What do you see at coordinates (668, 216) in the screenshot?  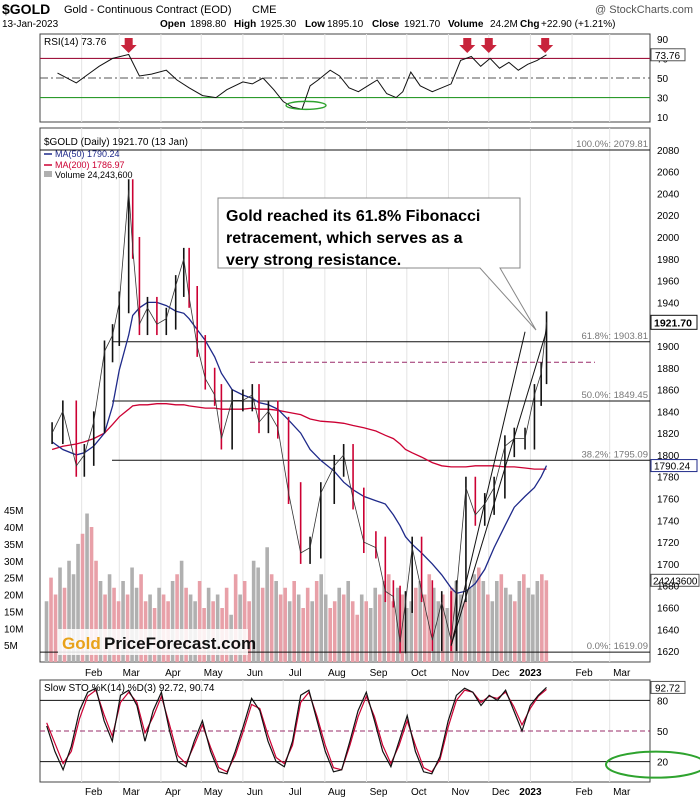 I see `price-y-tick-3: 2020` at bounding box center [668, 216].